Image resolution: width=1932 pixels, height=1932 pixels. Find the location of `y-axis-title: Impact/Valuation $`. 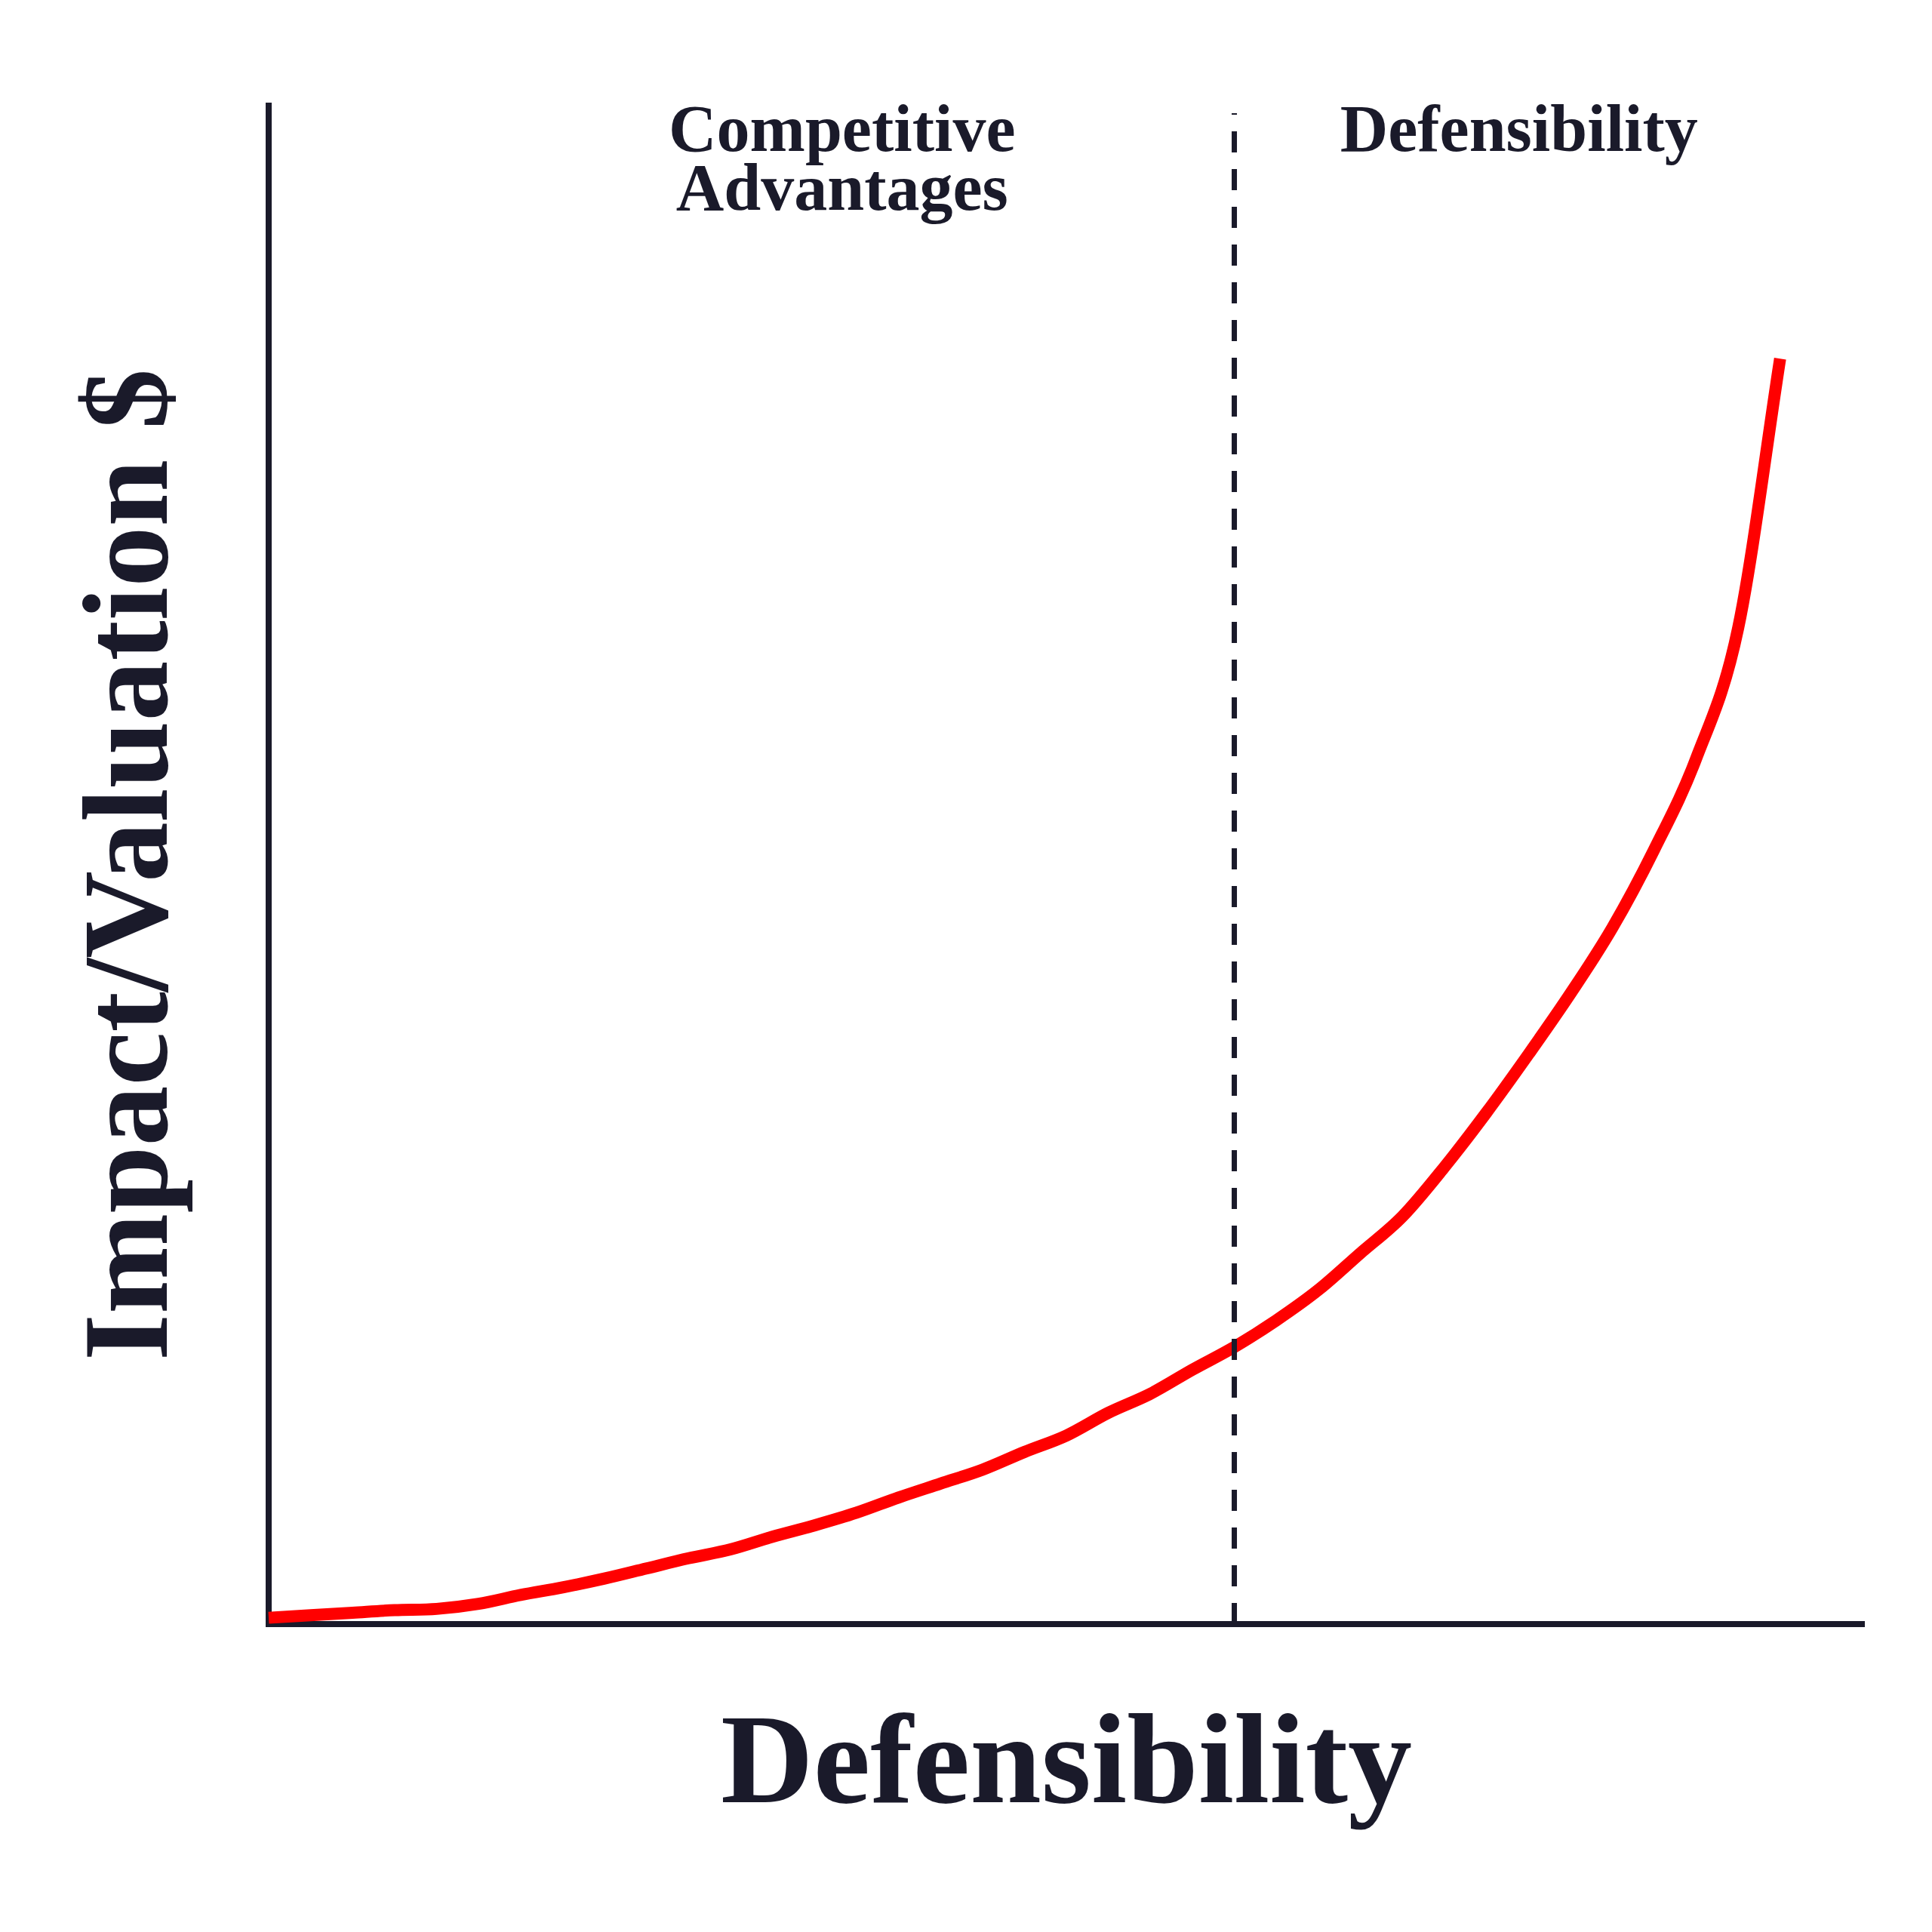

y-axis-title: Impact/Valuation $ is located at coordinates (126, 864).